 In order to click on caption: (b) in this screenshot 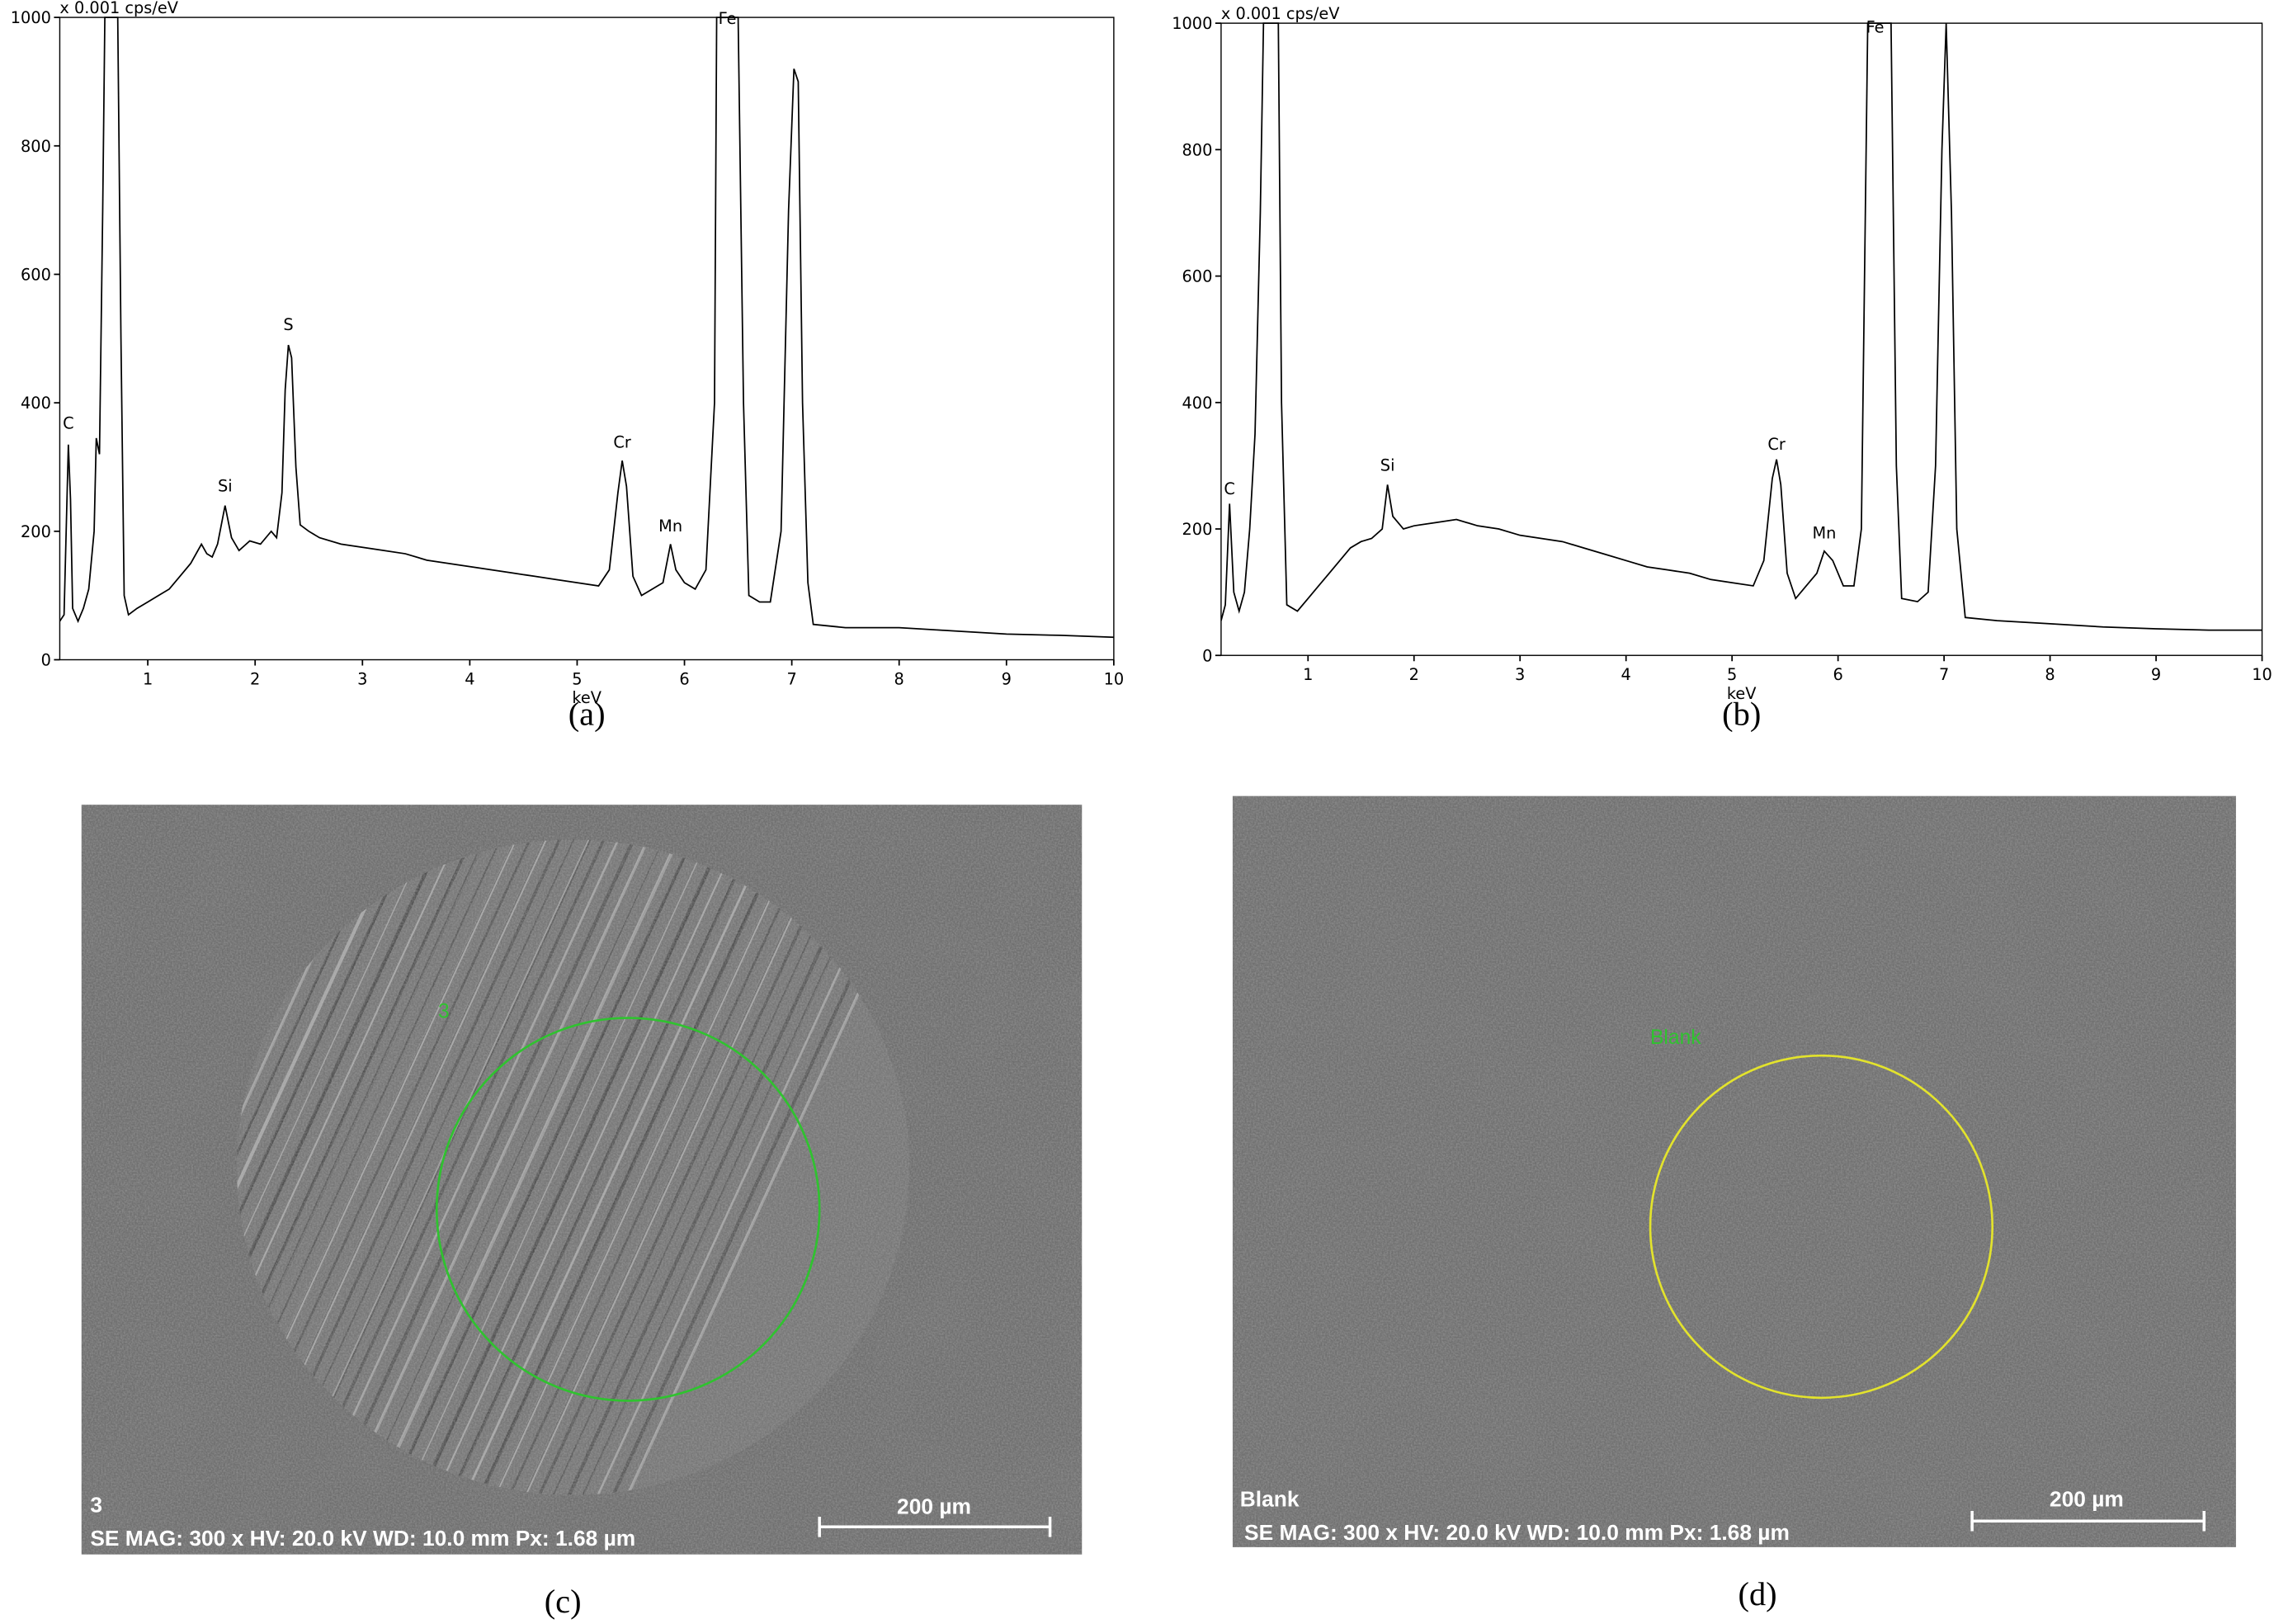, I will do `click(1742, 714)`.